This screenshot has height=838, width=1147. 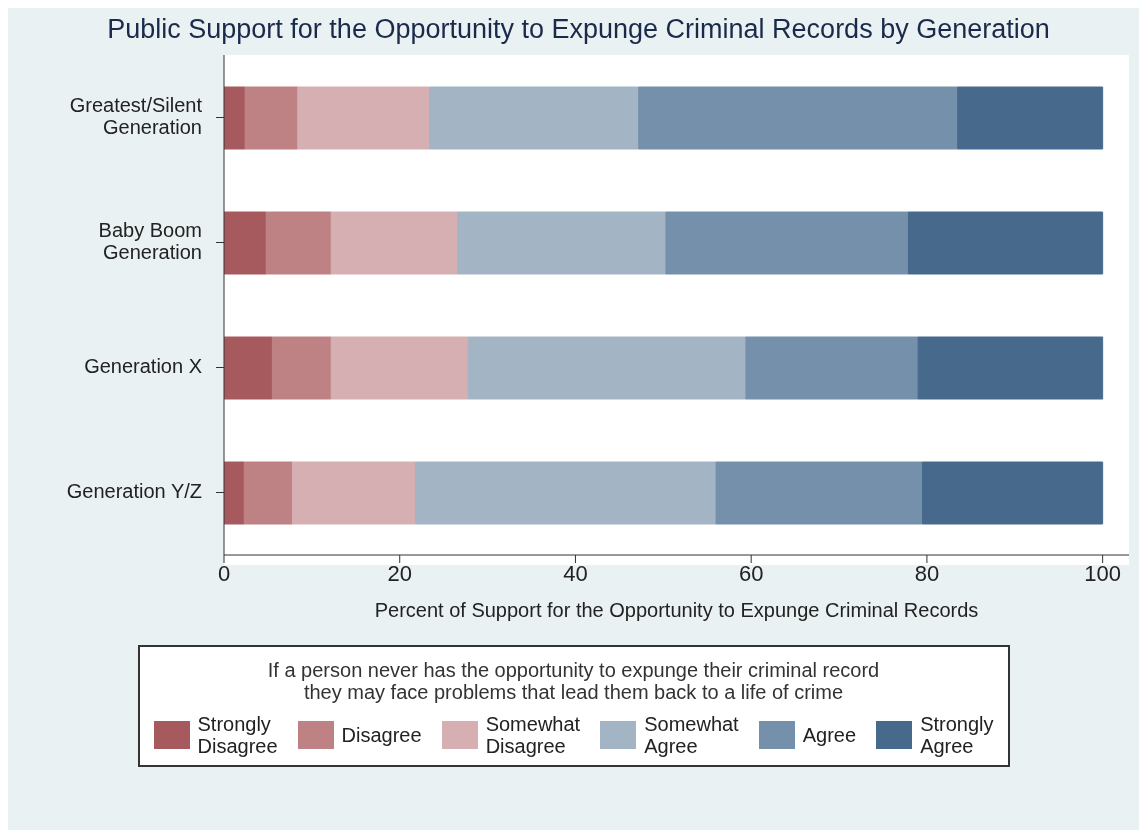 What do you see at coordinates (399, 573) in the screenshot?
I see `x-tick-label: 20` at bounding box center [399, 573].